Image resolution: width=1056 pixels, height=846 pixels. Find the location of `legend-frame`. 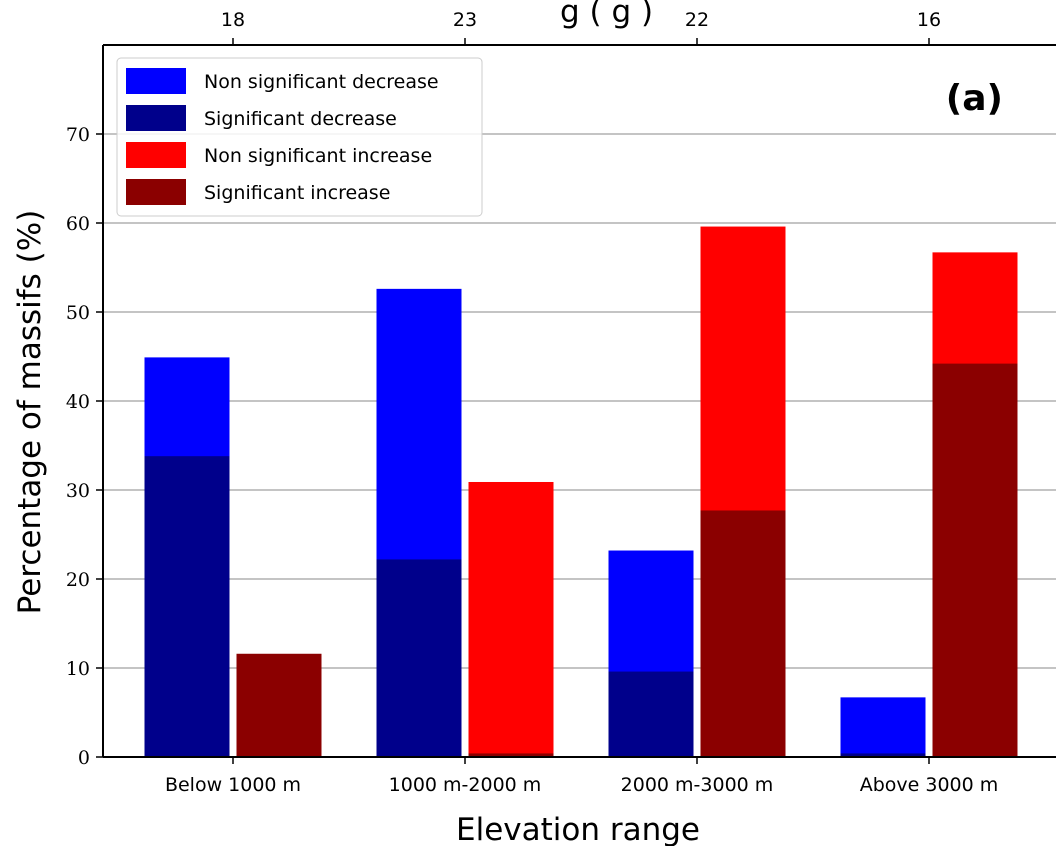

legend-frame is located at coordinates (299, 137).